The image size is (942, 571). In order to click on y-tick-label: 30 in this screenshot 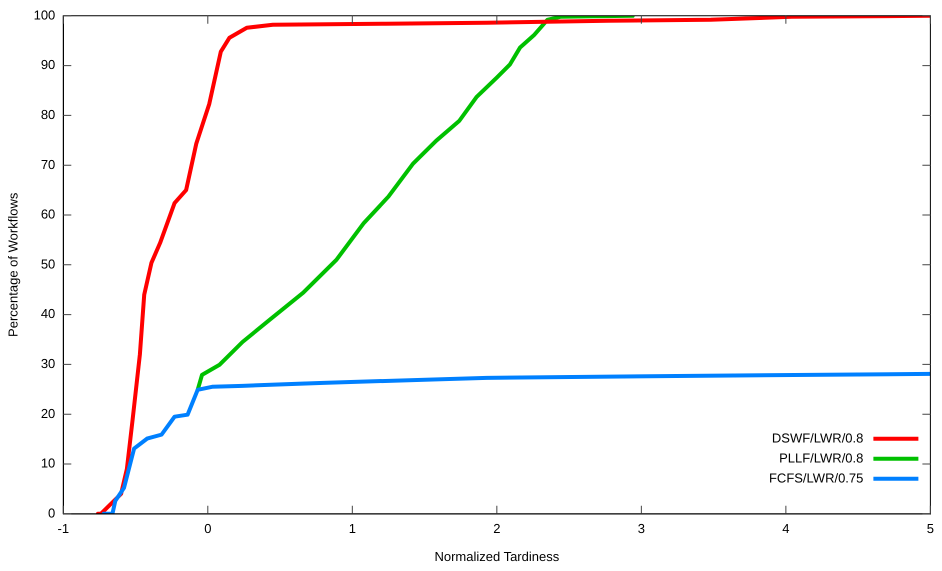, I will do `click(48, 363)`.